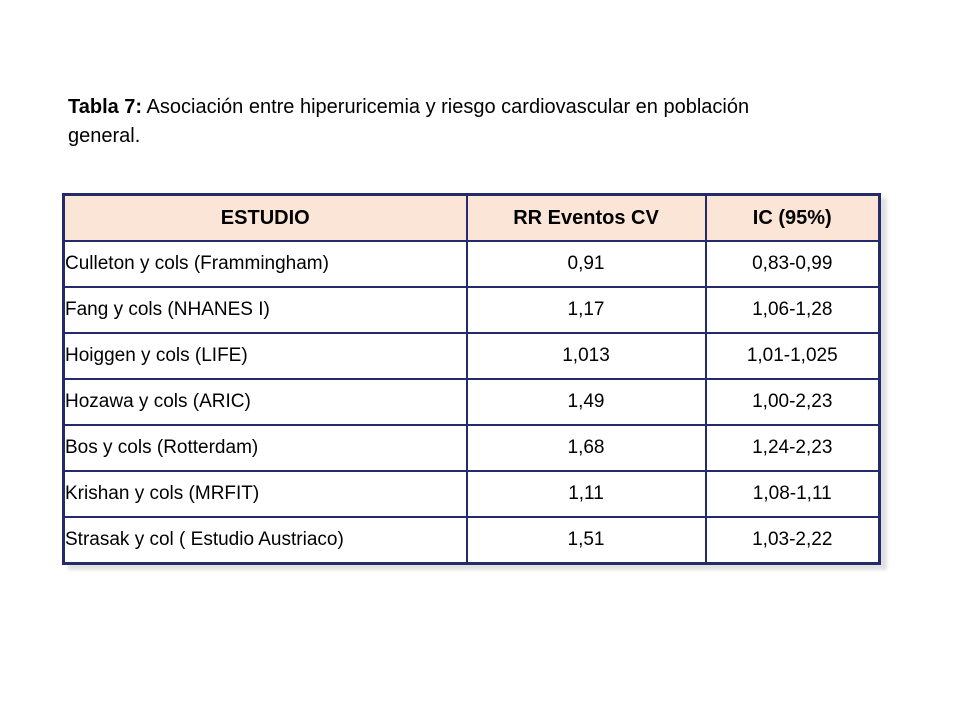 The height and width of the screenshot is (720, 960). Describe the element at coordinates (586, 540) in the screenshot. I see `rr-cell: 1,51` at that location.